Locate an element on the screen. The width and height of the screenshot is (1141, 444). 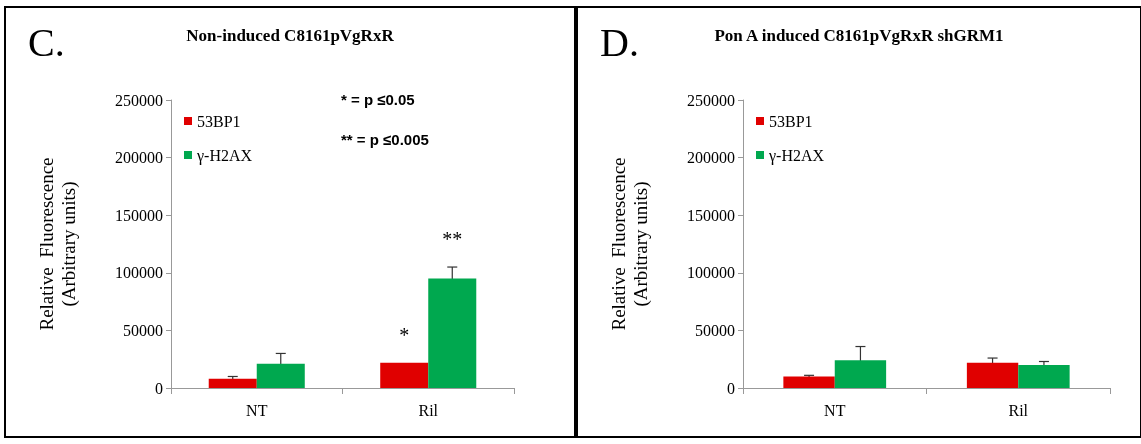
annotation: * is located at coordinates (404, 334).